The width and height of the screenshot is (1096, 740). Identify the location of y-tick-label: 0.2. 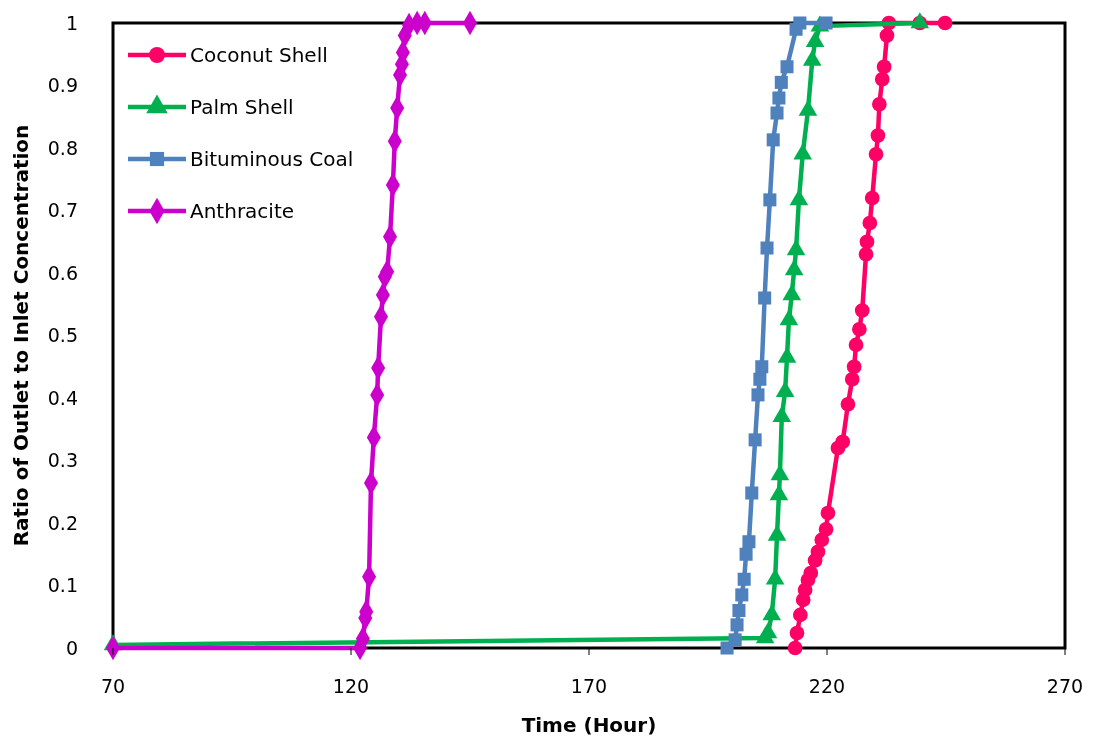
(62, 522).